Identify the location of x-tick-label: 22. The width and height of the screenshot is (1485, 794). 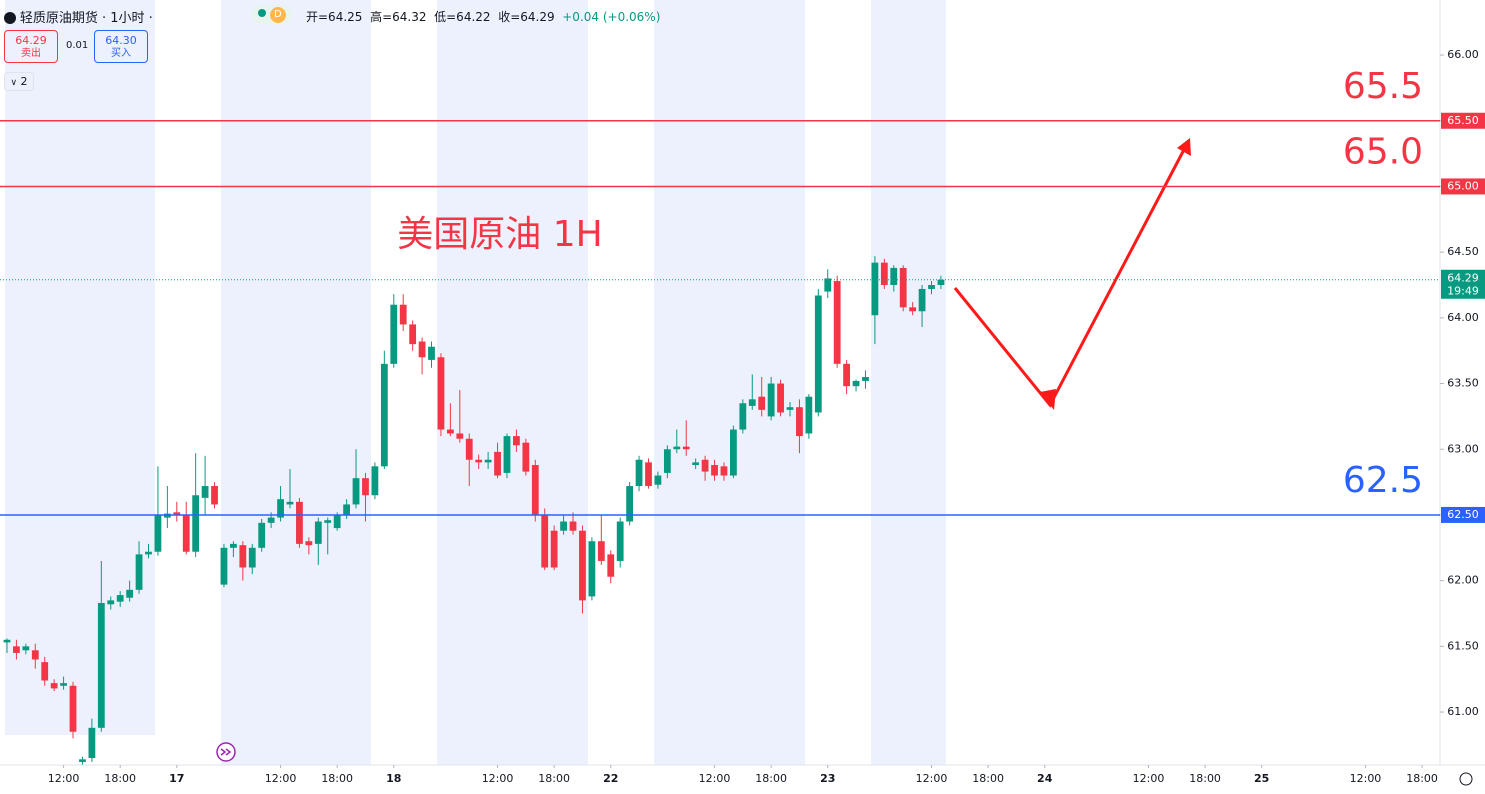
(610, 778).